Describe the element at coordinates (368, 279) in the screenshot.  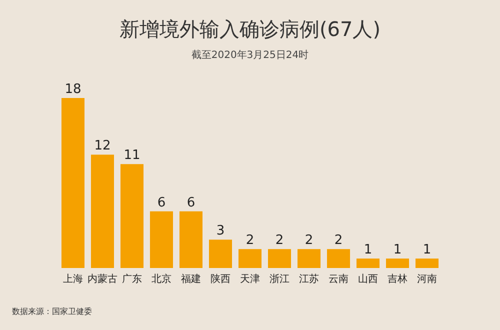
I see `x-tick-label: 山西` at that location.